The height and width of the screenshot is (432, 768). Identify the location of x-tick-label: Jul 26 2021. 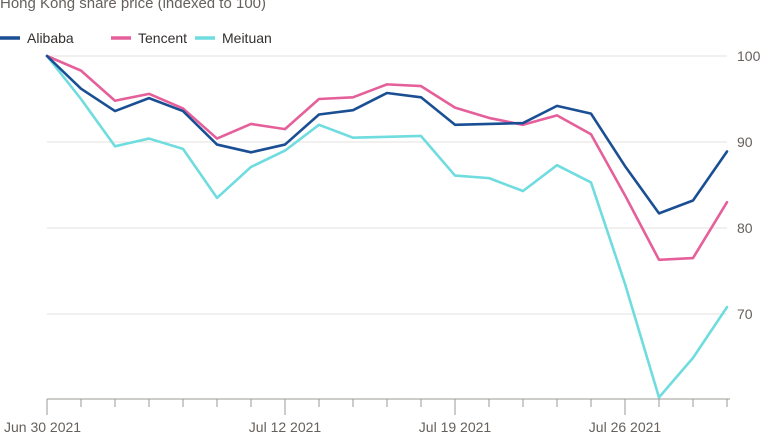
(625, 425).